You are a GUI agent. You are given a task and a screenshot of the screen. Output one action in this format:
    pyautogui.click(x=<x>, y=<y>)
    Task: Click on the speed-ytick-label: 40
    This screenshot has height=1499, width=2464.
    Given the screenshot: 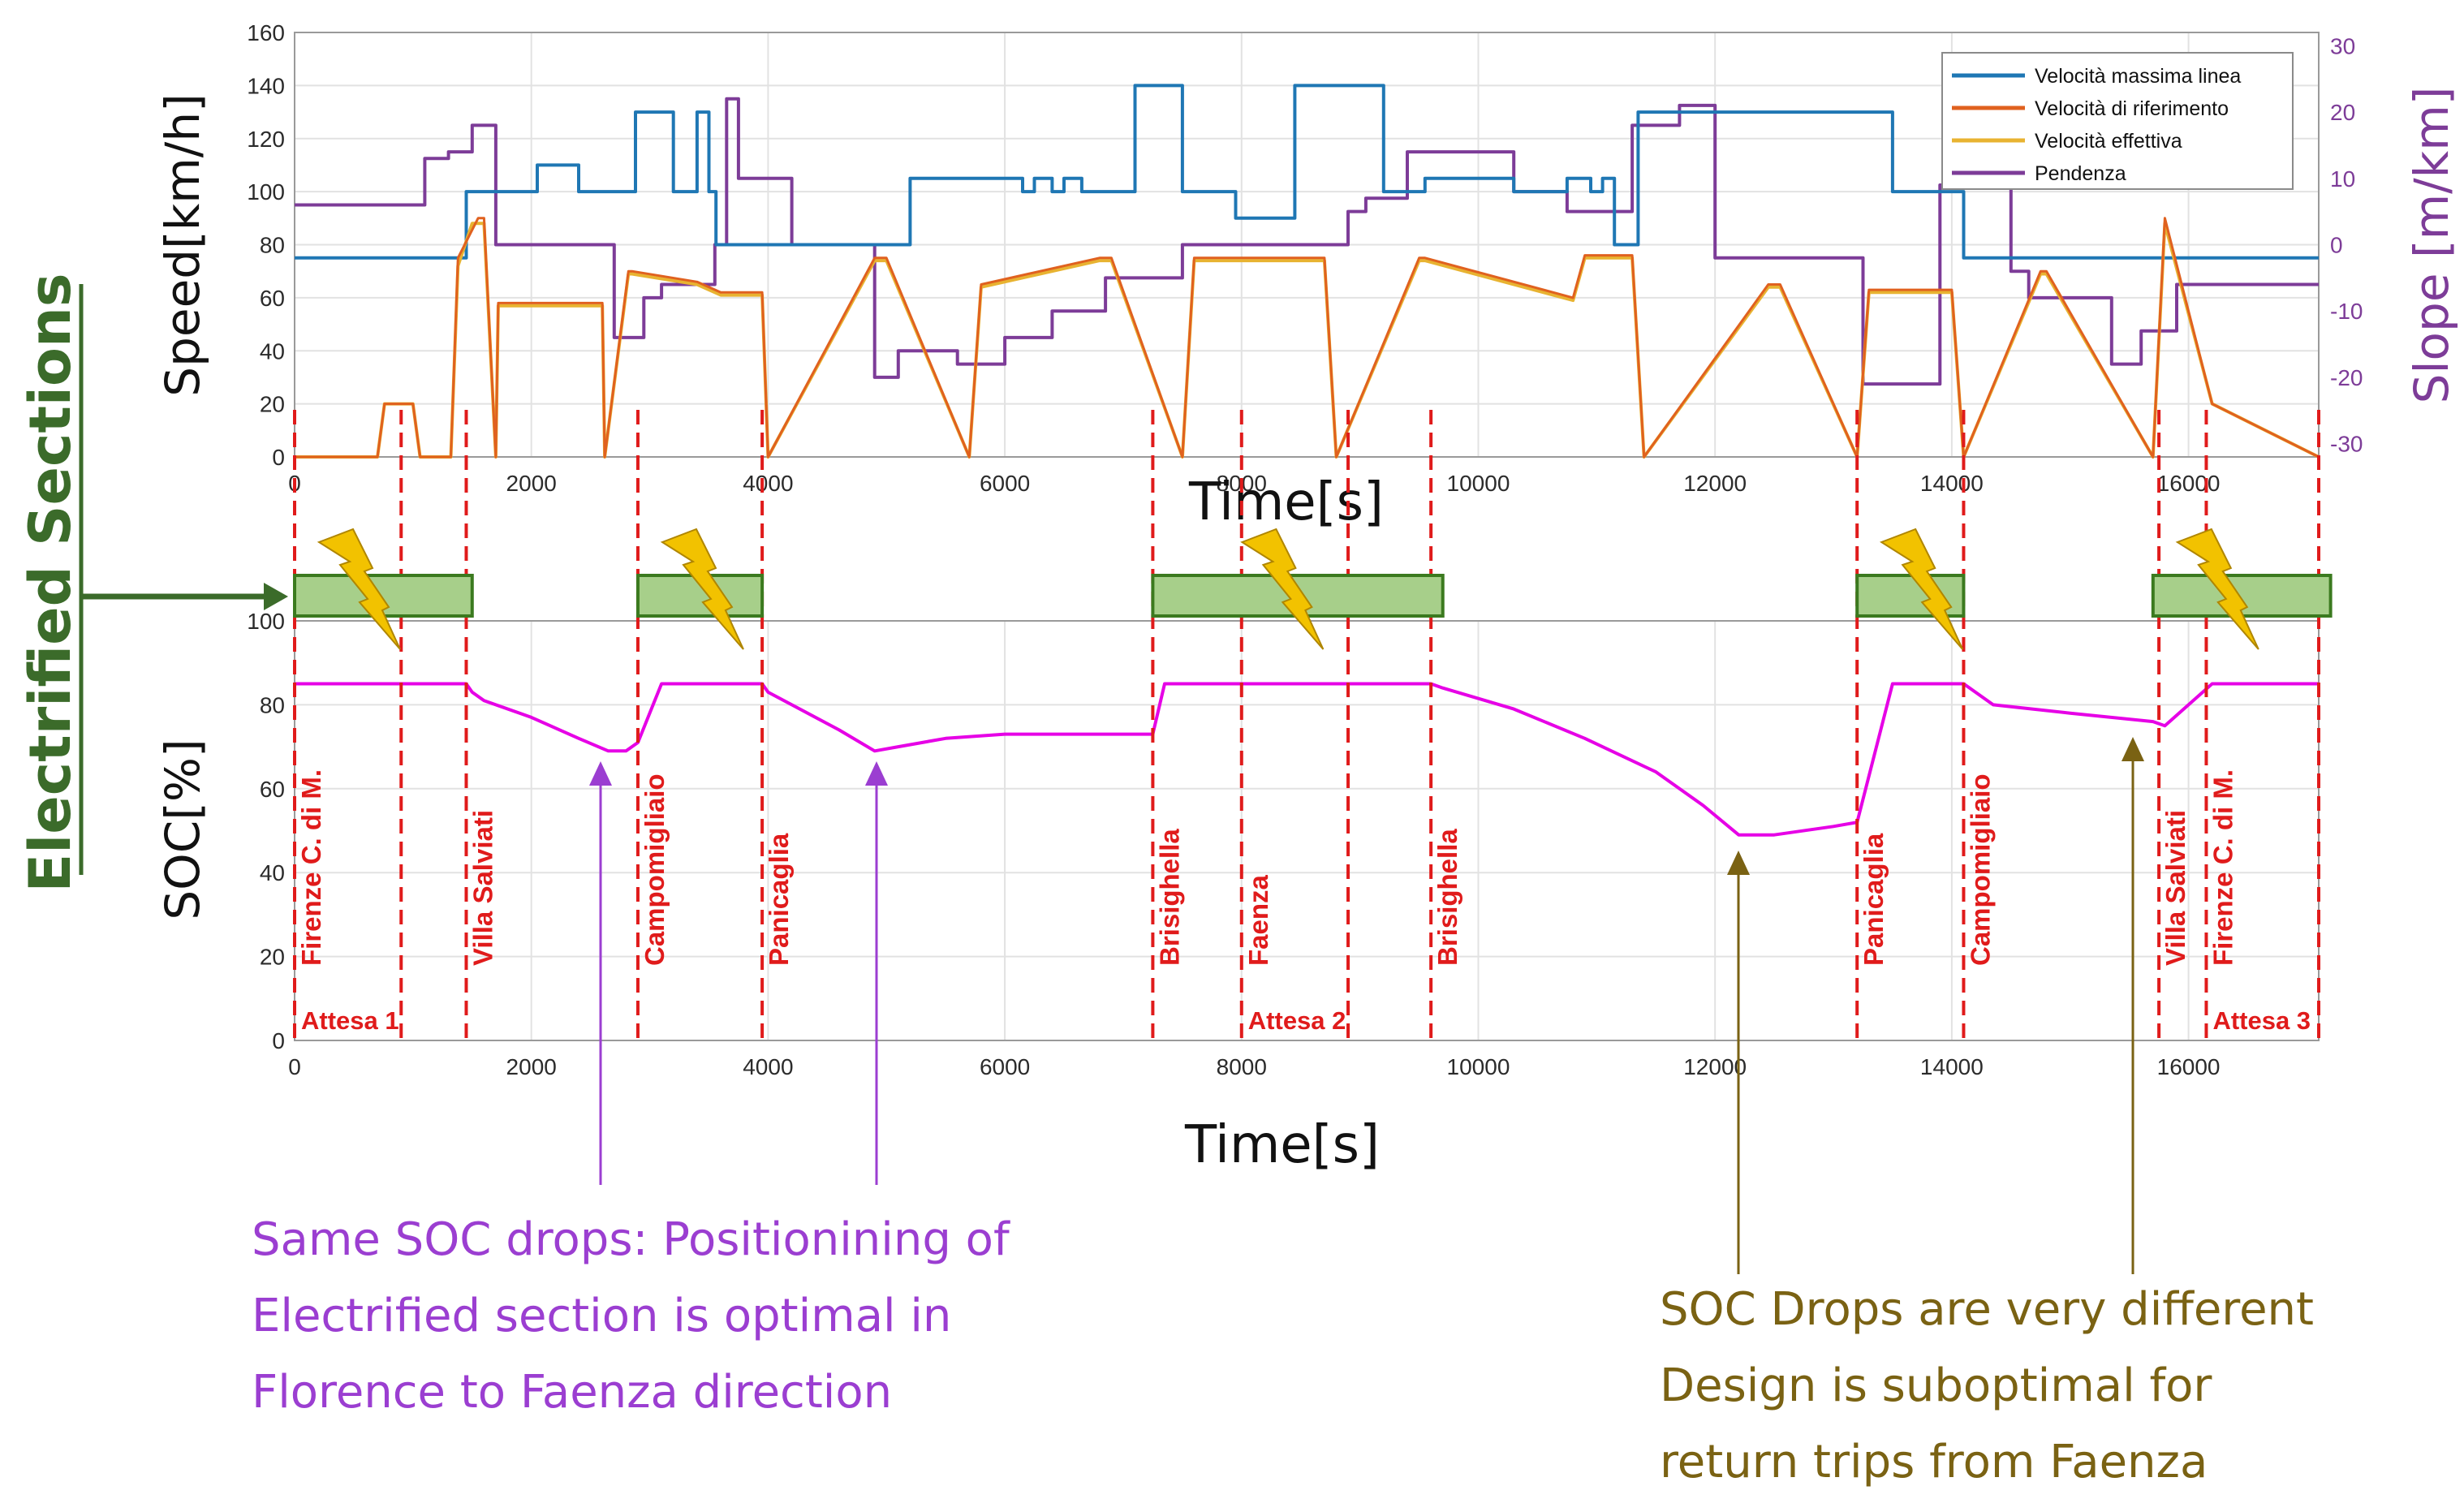 What is the action you would take?
    pyautogui.click(x=273, y=351)
    